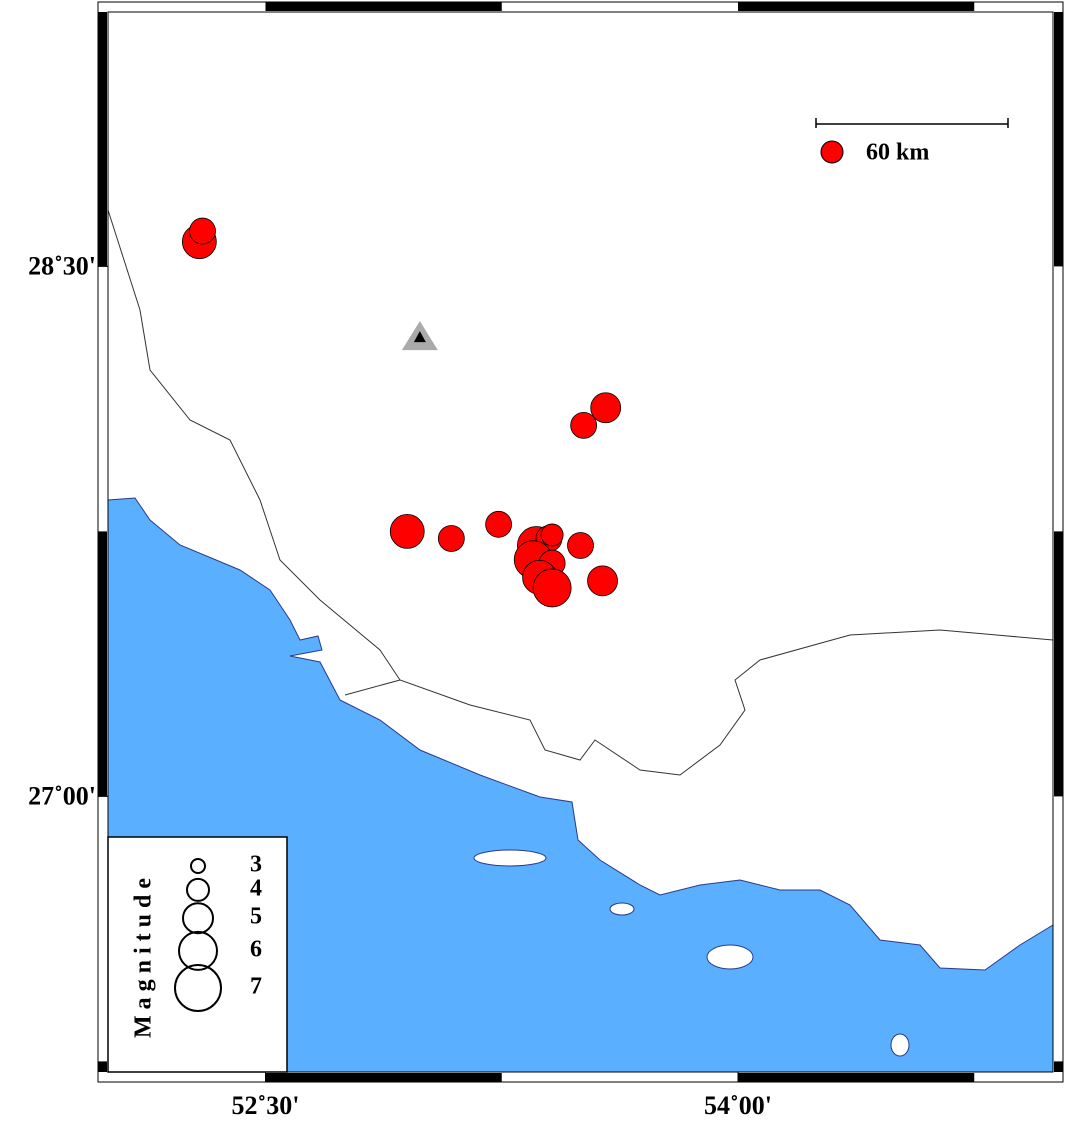 This screenshot has width=1066, height=1122. I want to click on legend-label: 3, so click(256, 865).